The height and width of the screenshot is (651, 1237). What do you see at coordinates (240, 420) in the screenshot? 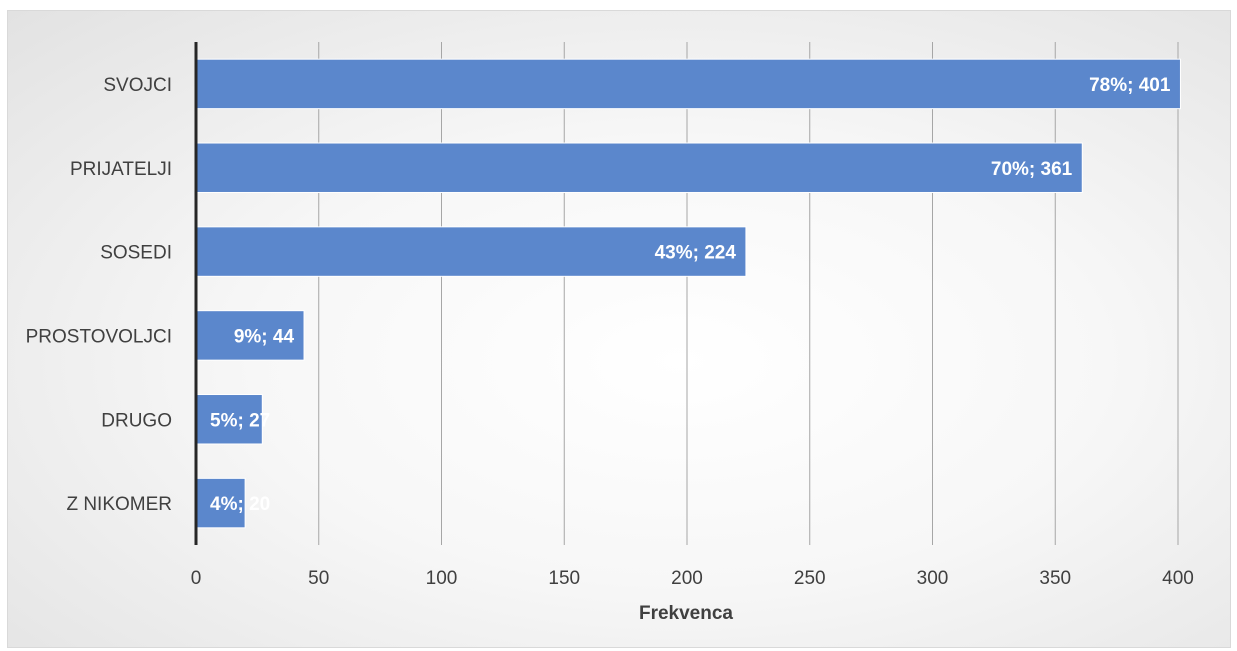
I see `data-label: 5%; 27` at bounding box center [240, 420].